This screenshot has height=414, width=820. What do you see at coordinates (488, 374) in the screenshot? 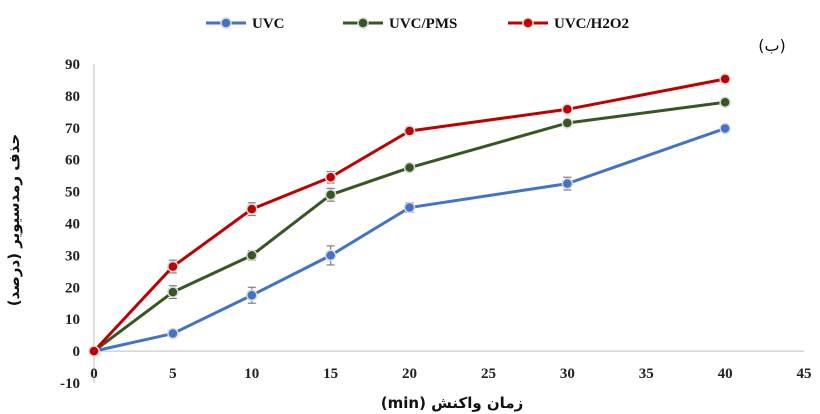
I see `x-tick-label: 25` at bounding box center [488, 374].